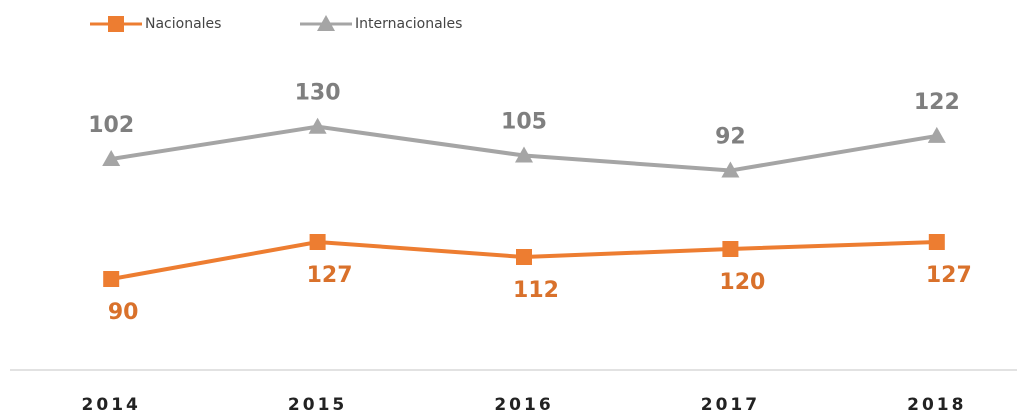  Describe the element at coordinates (524, 122) in the screenshot. I see `data-label: 105` at that location.